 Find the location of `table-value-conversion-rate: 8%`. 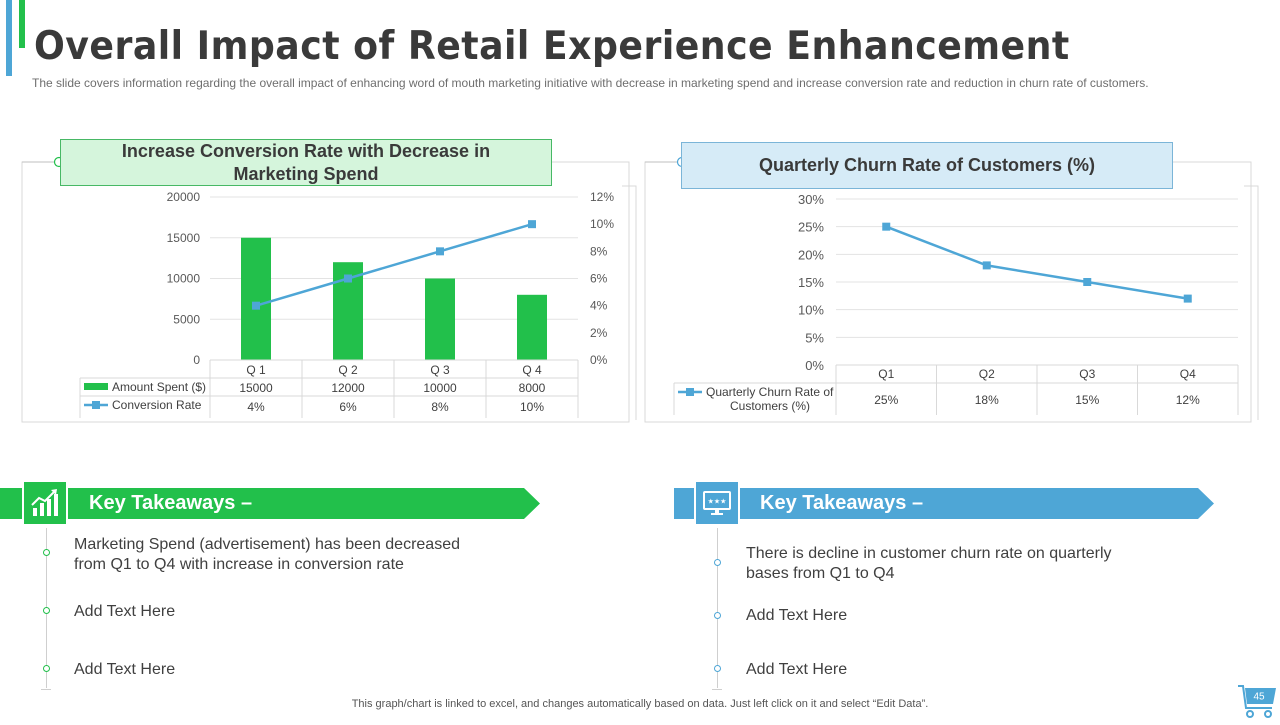

table-value-conversion-rate: 8% is located at coordinates (440, 407).